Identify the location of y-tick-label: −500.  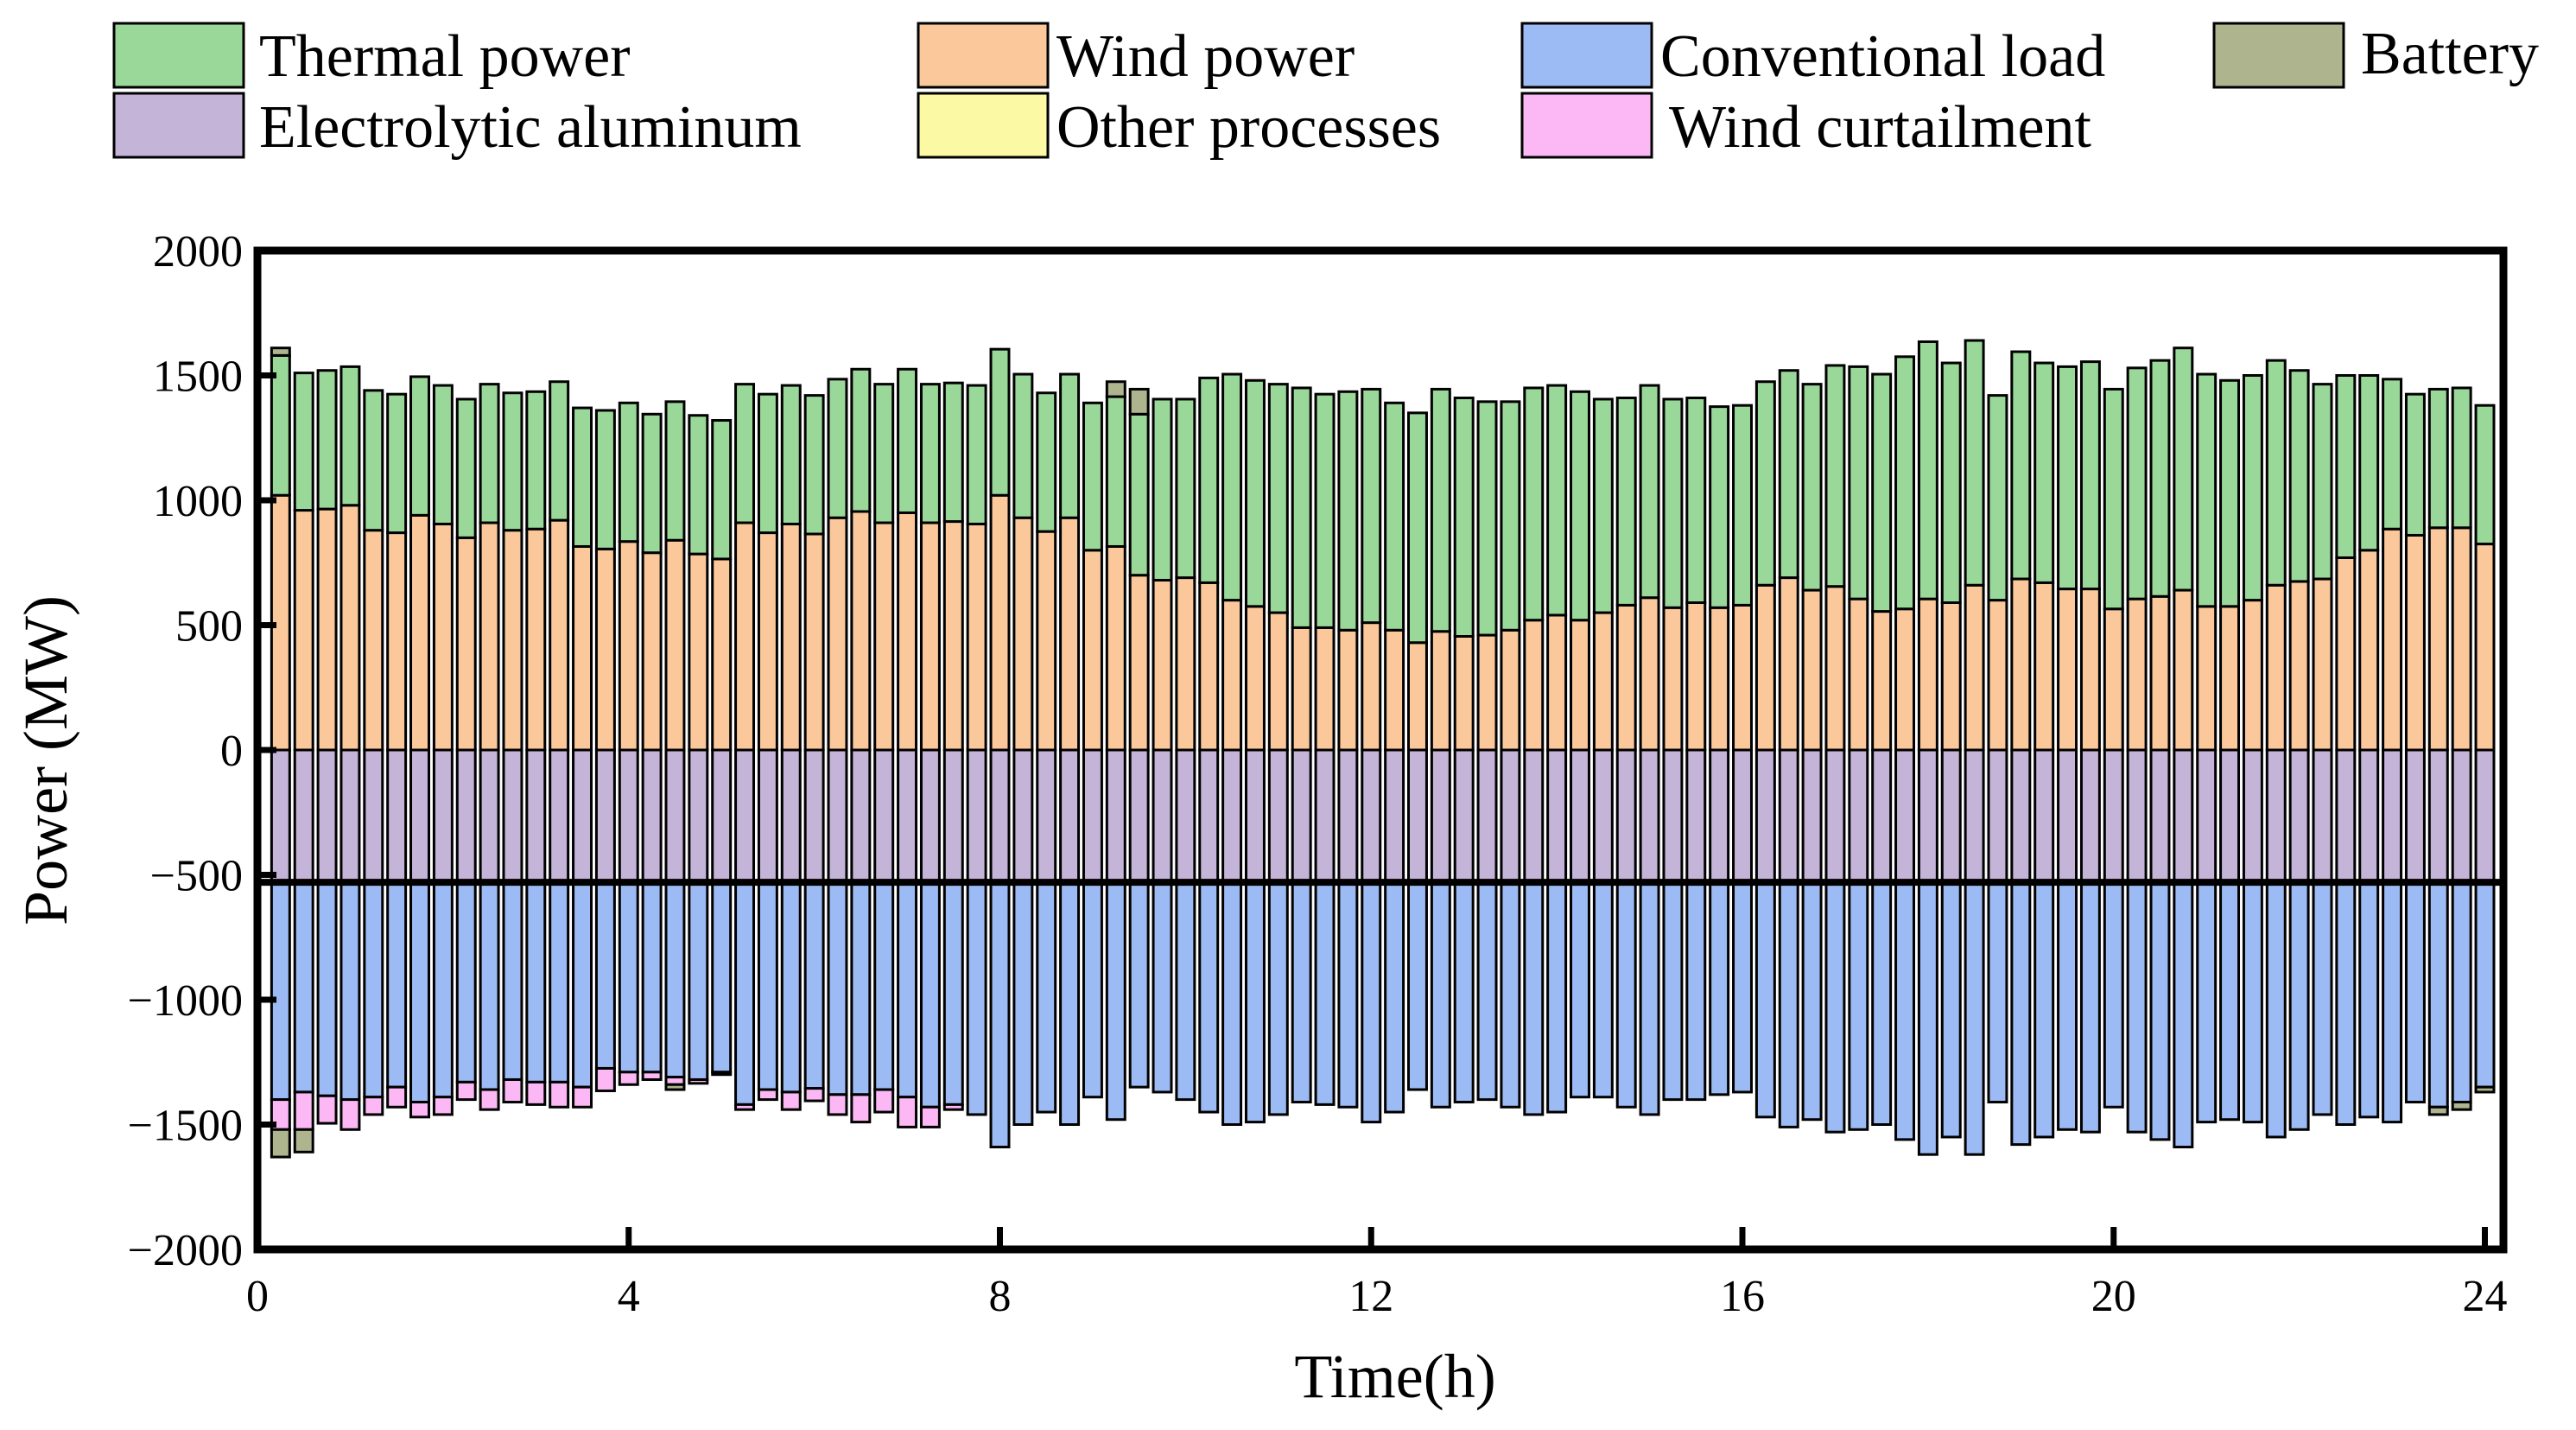
(196, 876).